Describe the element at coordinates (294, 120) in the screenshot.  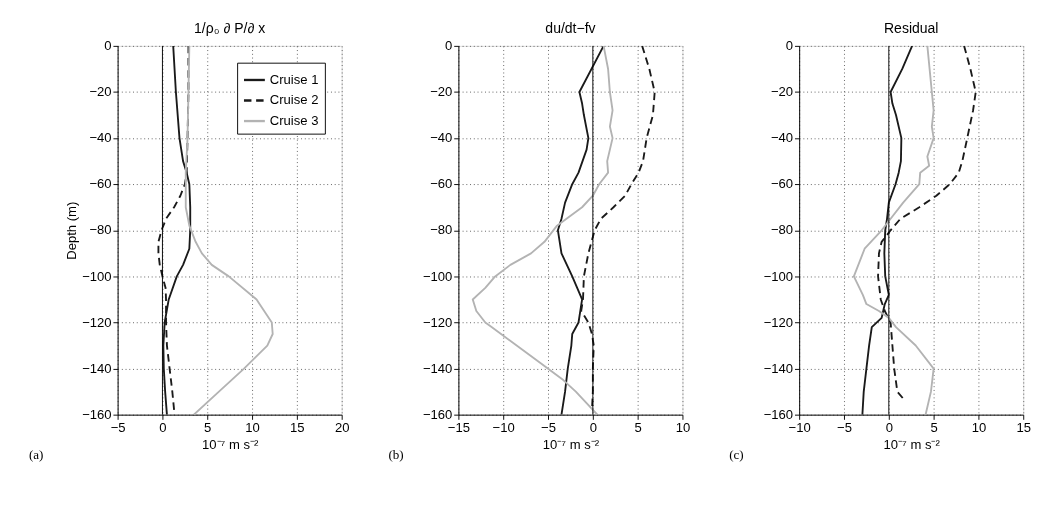
I see `legend-label: Cruise 3` at that location.